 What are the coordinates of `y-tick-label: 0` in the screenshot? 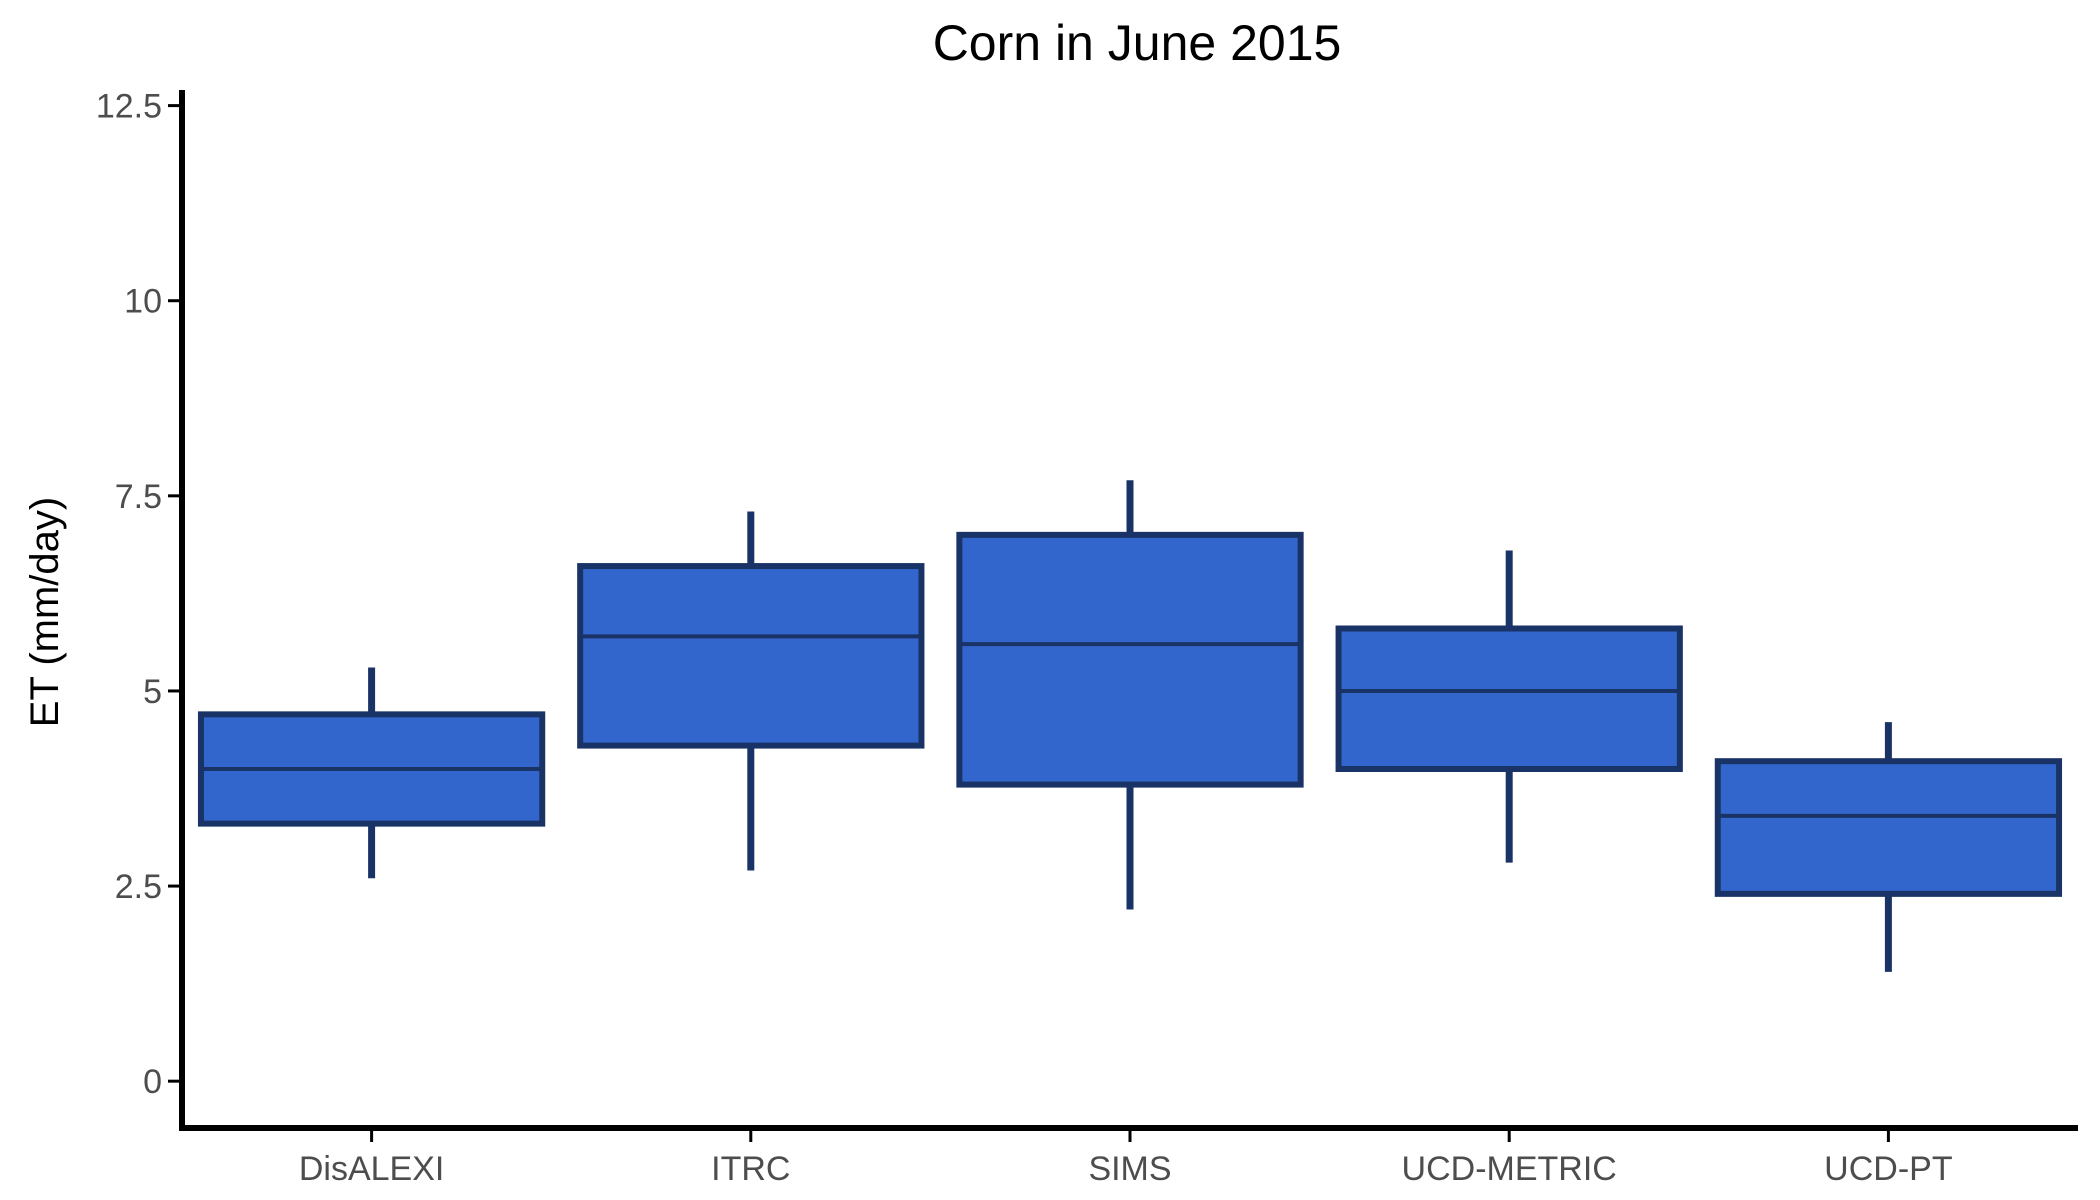 It's located at (152, 1082).